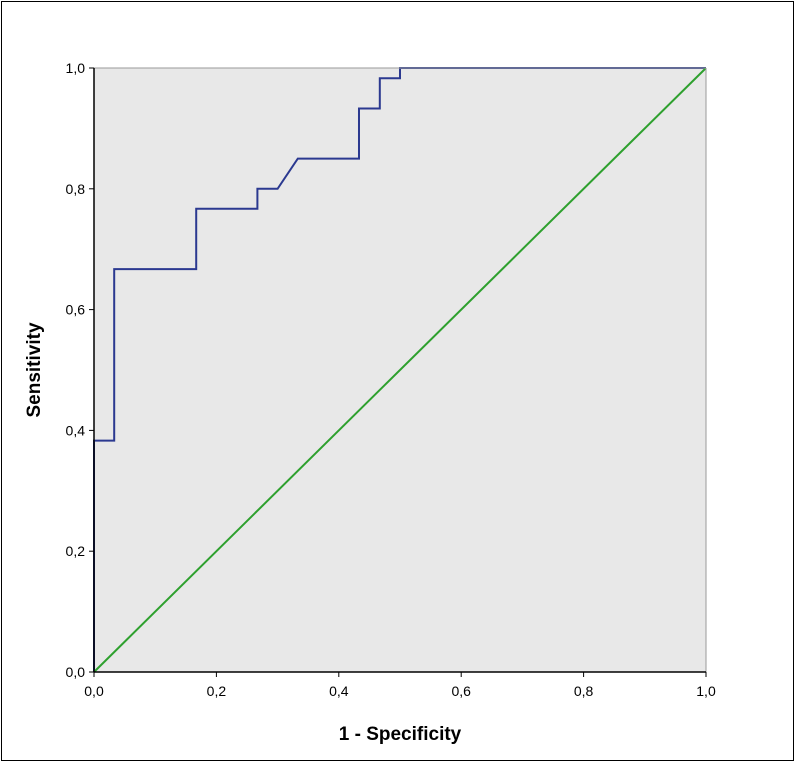  What do you see at coordinates (76, 189) in the screenshot?
I see `y-tick-label: 0,8` at bounding box center [76, 189].